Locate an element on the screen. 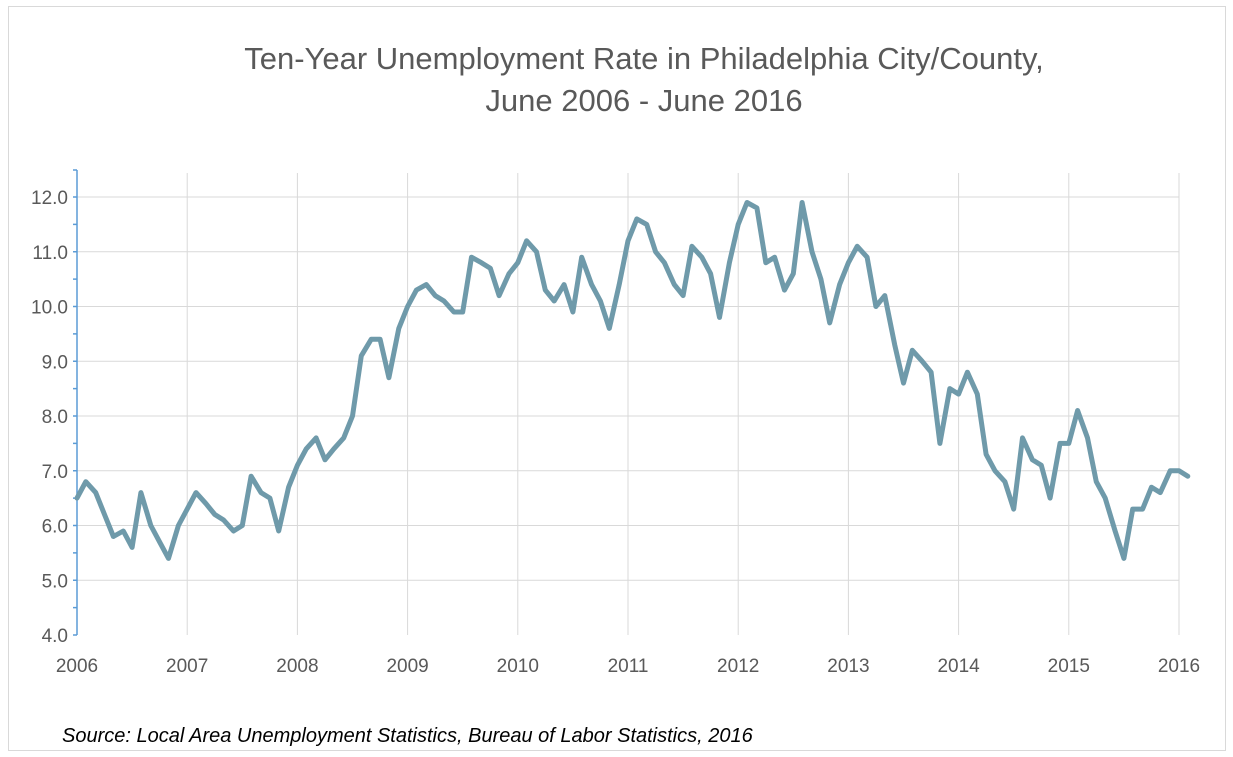  x-tick-label: 2012 is located at coordinates (738, 666).